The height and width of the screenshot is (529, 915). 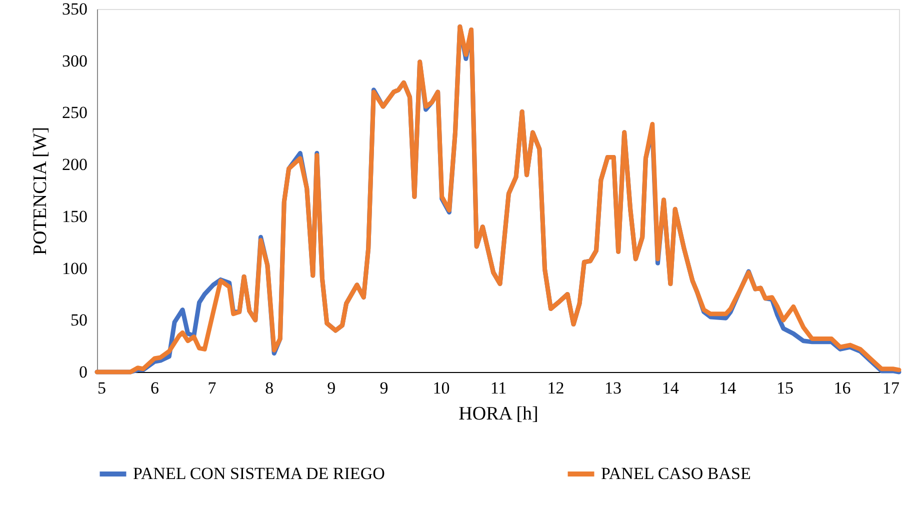 I want to click on x-tick-label: 16, so click(x=842, y=388).